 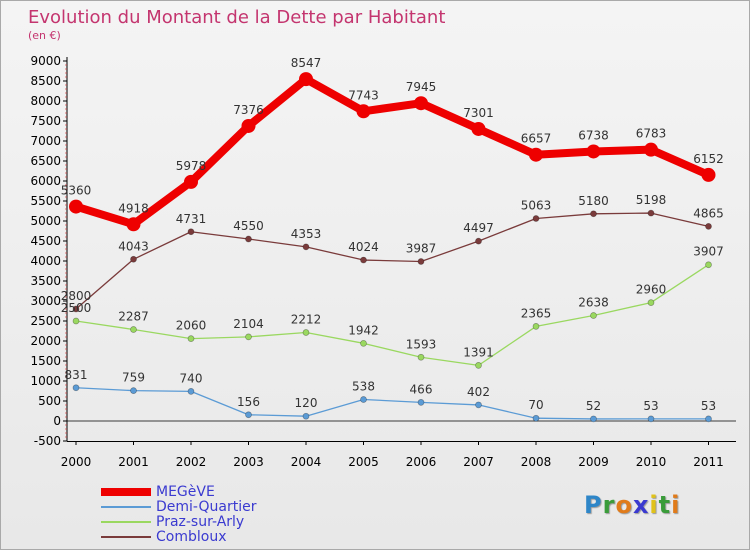 What do you see at coordinates (624, 505) in the screenshot?
I see `logo-letter: o` at bounding box center [624, 505].